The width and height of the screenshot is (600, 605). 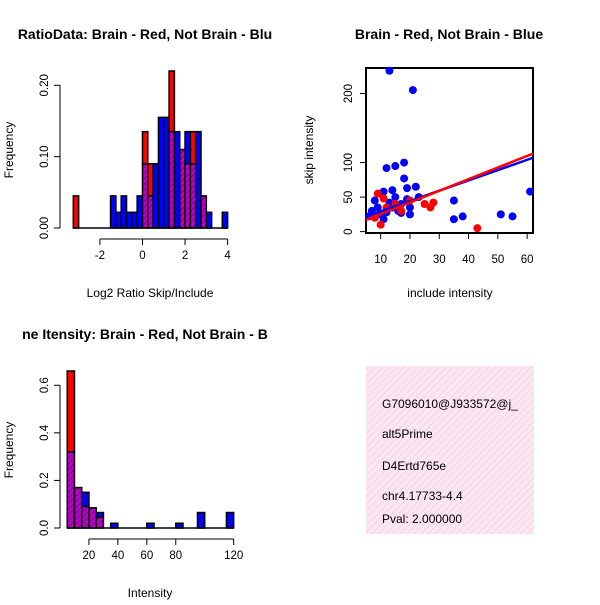 What do you see at coordinates (45, 156) in the screenshot?
I see `y-tick-label: 0.10` at bounding box center [45, 156].